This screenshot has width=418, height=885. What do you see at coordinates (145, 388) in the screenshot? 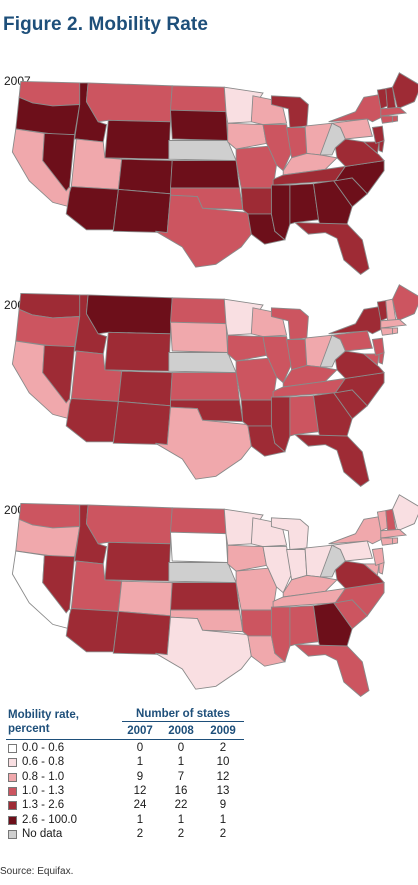
I see `state-co-2008` at bounding box center [145, 388].